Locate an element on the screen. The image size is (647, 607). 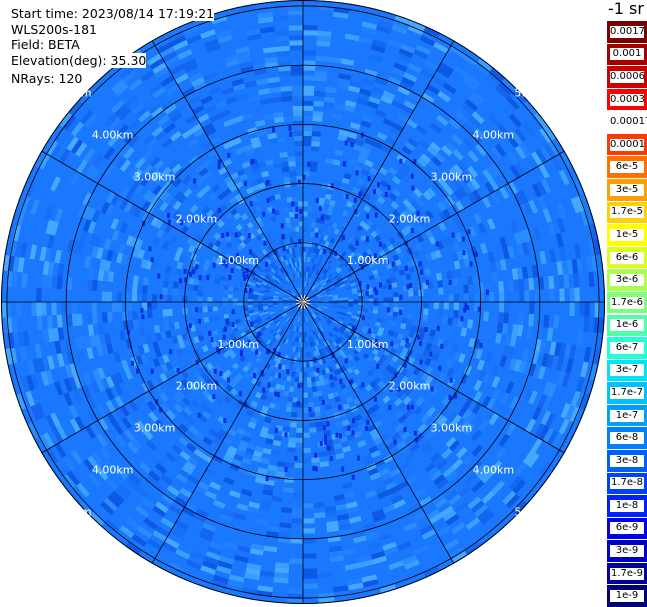
colorbar-swatch: 3e-5 is located at coordinates (627, 189).